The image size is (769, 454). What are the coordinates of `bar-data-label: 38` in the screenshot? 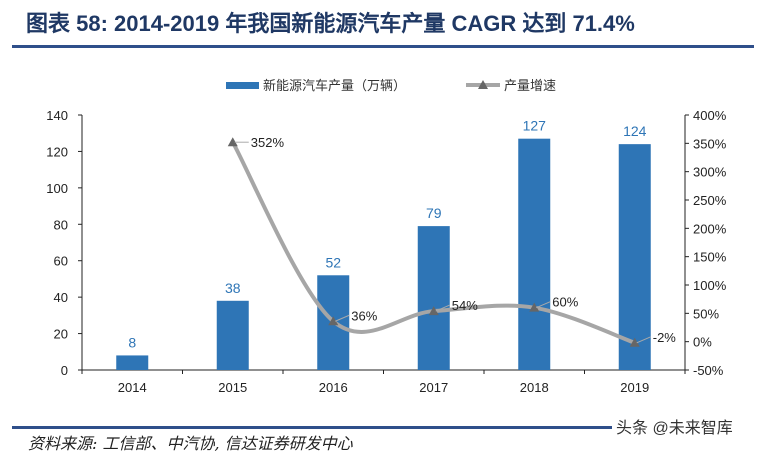 It's located at (233, 288).